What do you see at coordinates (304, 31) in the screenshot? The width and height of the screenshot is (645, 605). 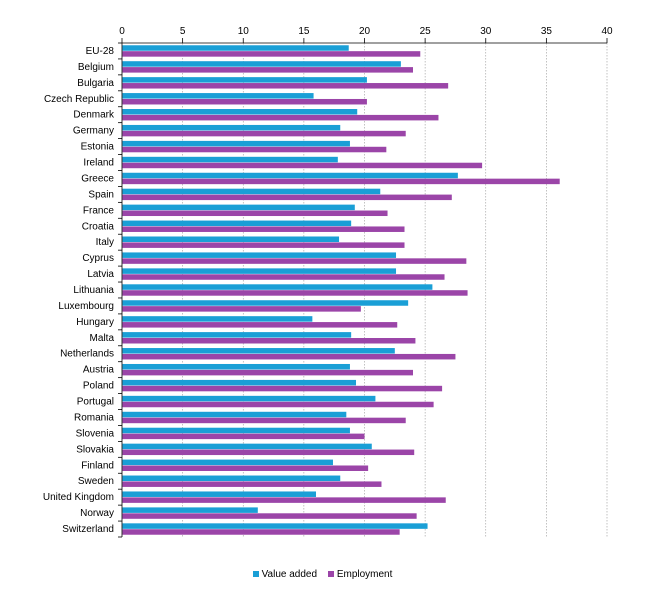 I see `x-tick-label-15: 15` at bounding box center [304, 31].